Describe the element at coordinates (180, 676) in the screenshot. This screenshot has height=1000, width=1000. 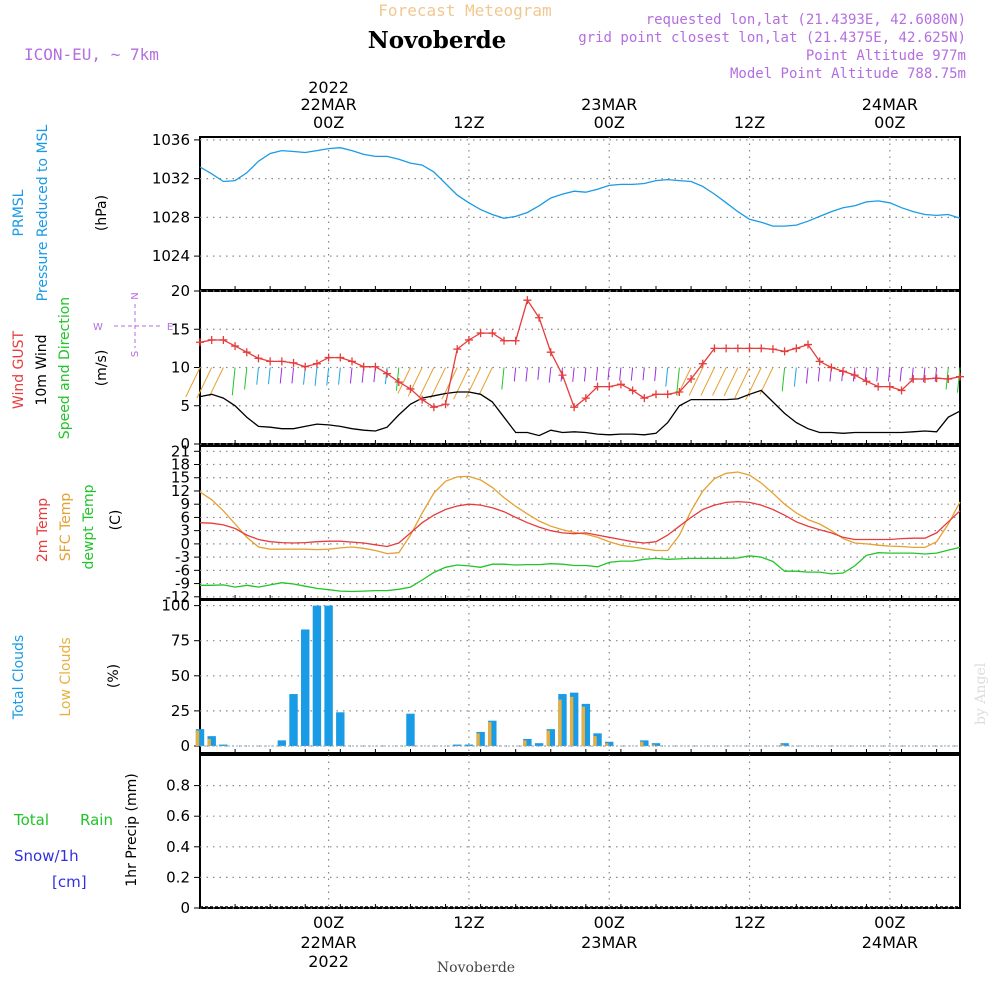
I see `y-tick-label: 50` at that location.